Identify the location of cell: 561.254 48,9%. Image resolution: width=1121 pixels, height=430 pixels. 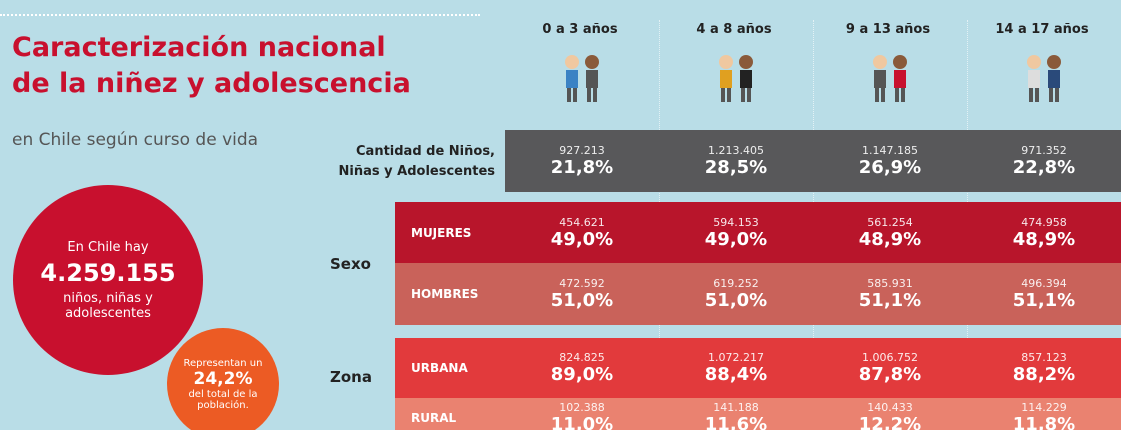
(890, 232).